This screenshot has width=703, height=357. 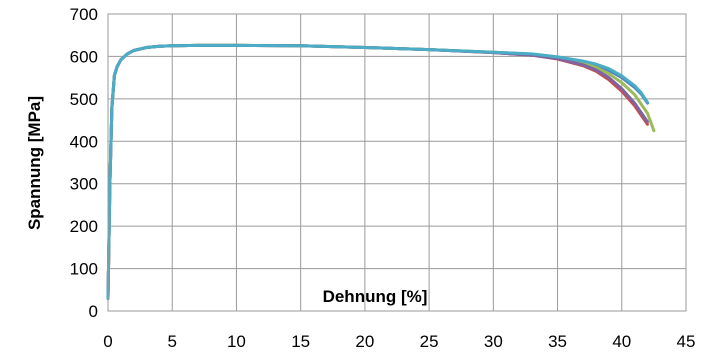 What do you see at coordinates (84, 269) in the screenshot?
I see `y-tick-label: 100` at bounding box center [84, 269].